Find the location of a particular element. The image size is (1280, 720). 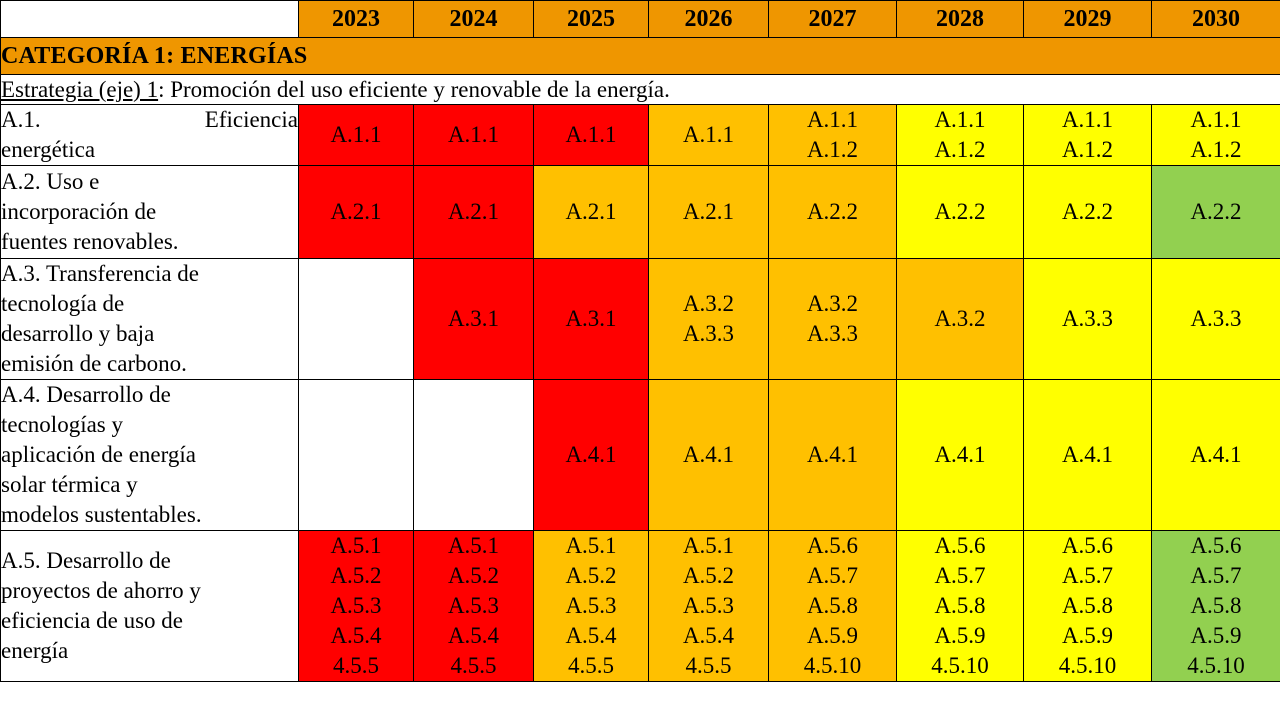

schedule-cell-2025: A.3.1 is located at coordinates (591, 319).